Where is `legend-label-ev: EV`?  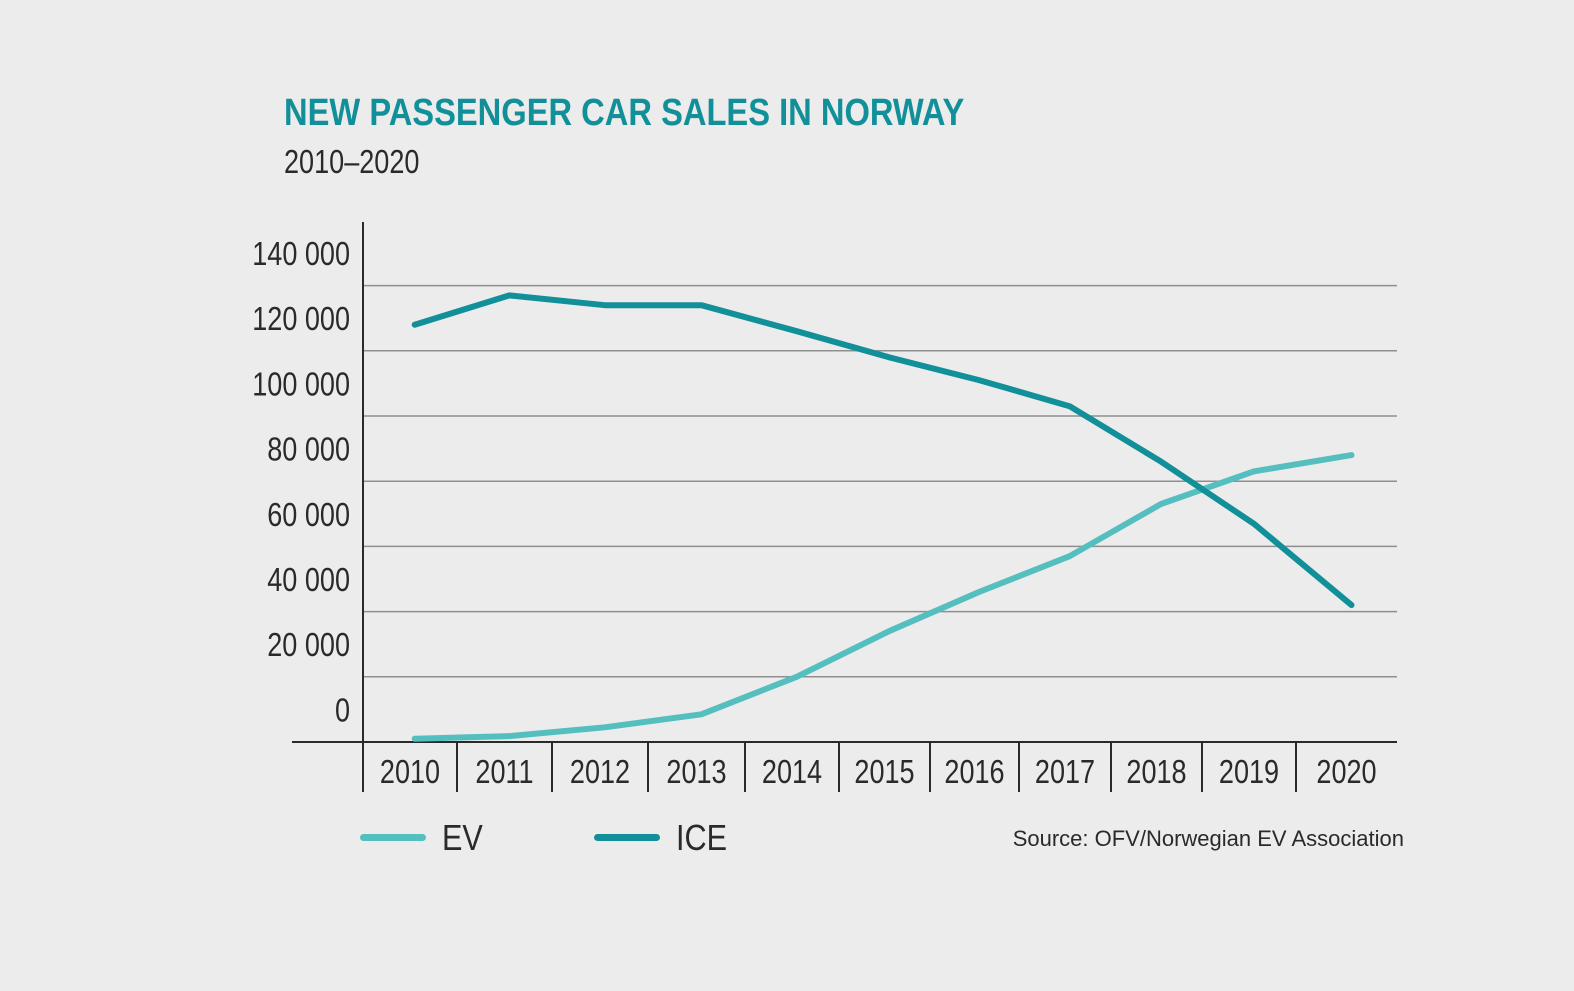 legend-label-ev: EV is located at coordinates (462, 837).